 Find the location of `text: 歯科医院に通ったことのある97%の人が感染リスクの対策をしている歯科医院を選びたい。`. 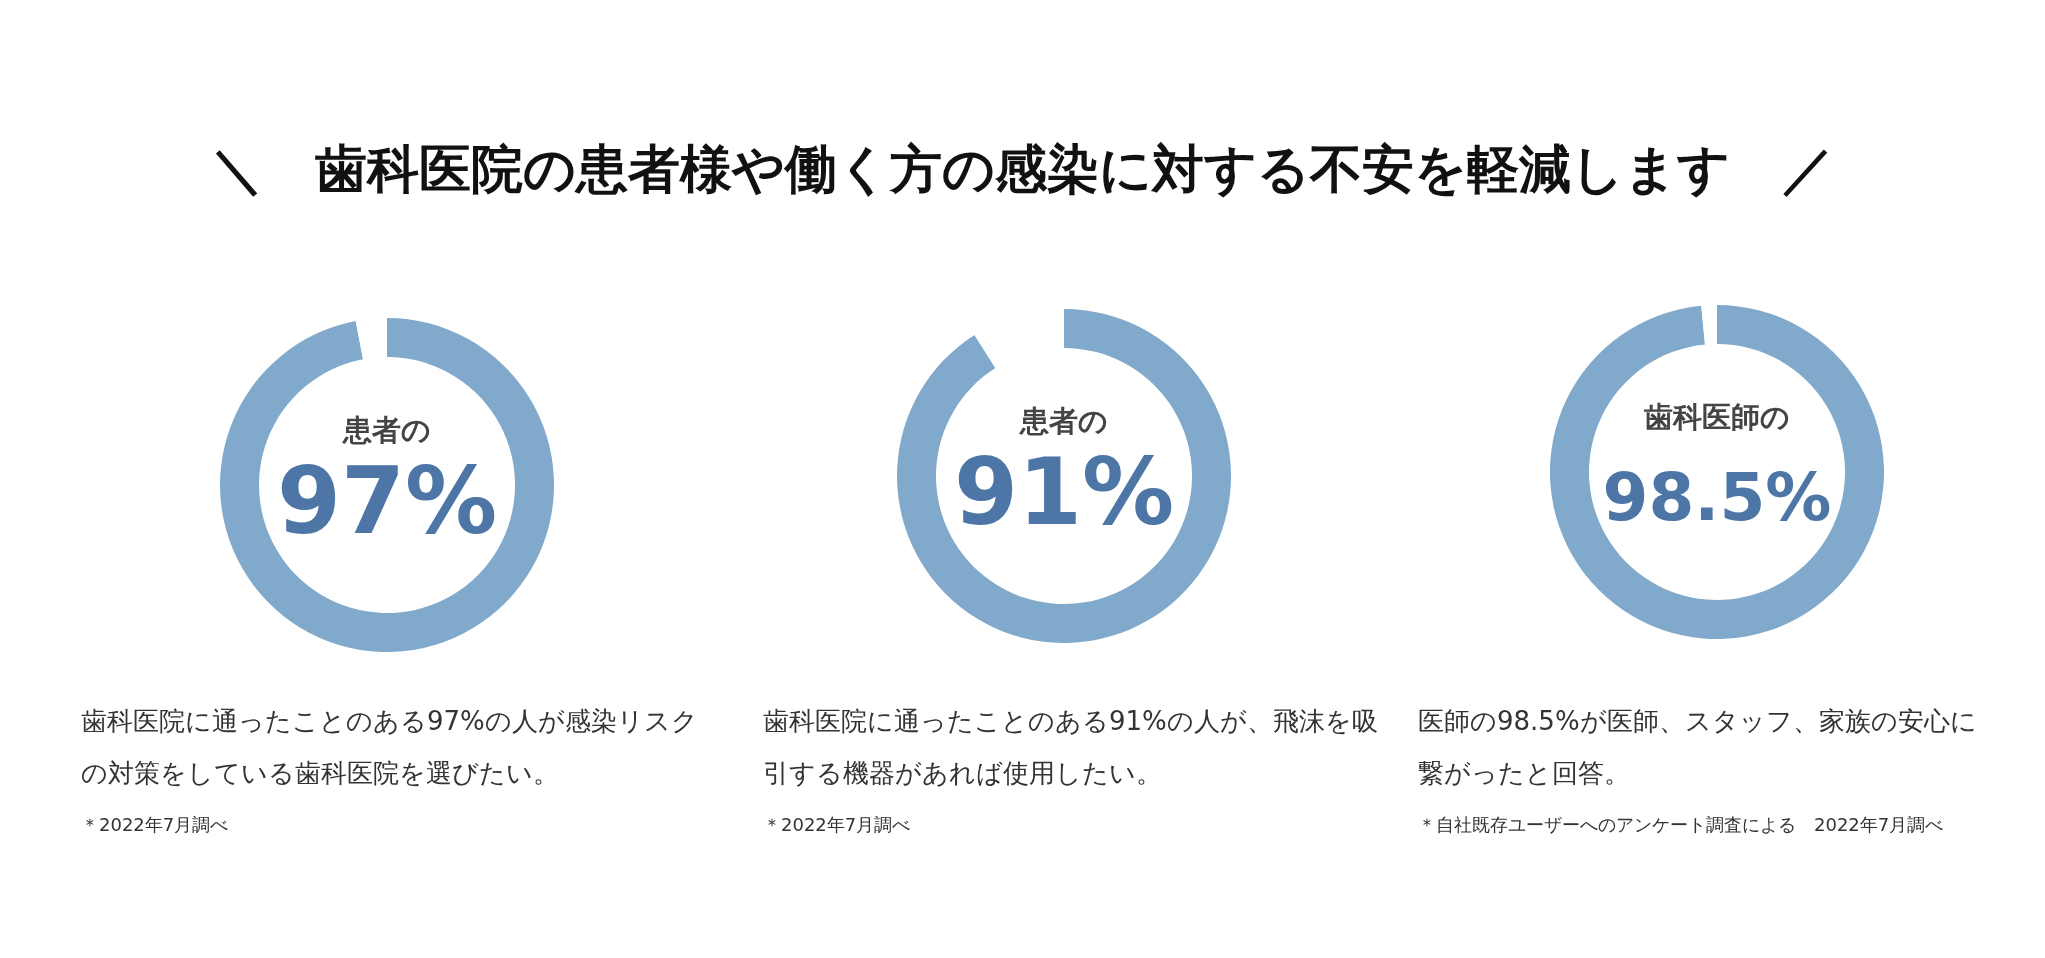

text: 歯科医院に通ったことのある97%の人が感染リスクの対策をしている歯科医院を選びたい。 is located at coordinates (390, 747).